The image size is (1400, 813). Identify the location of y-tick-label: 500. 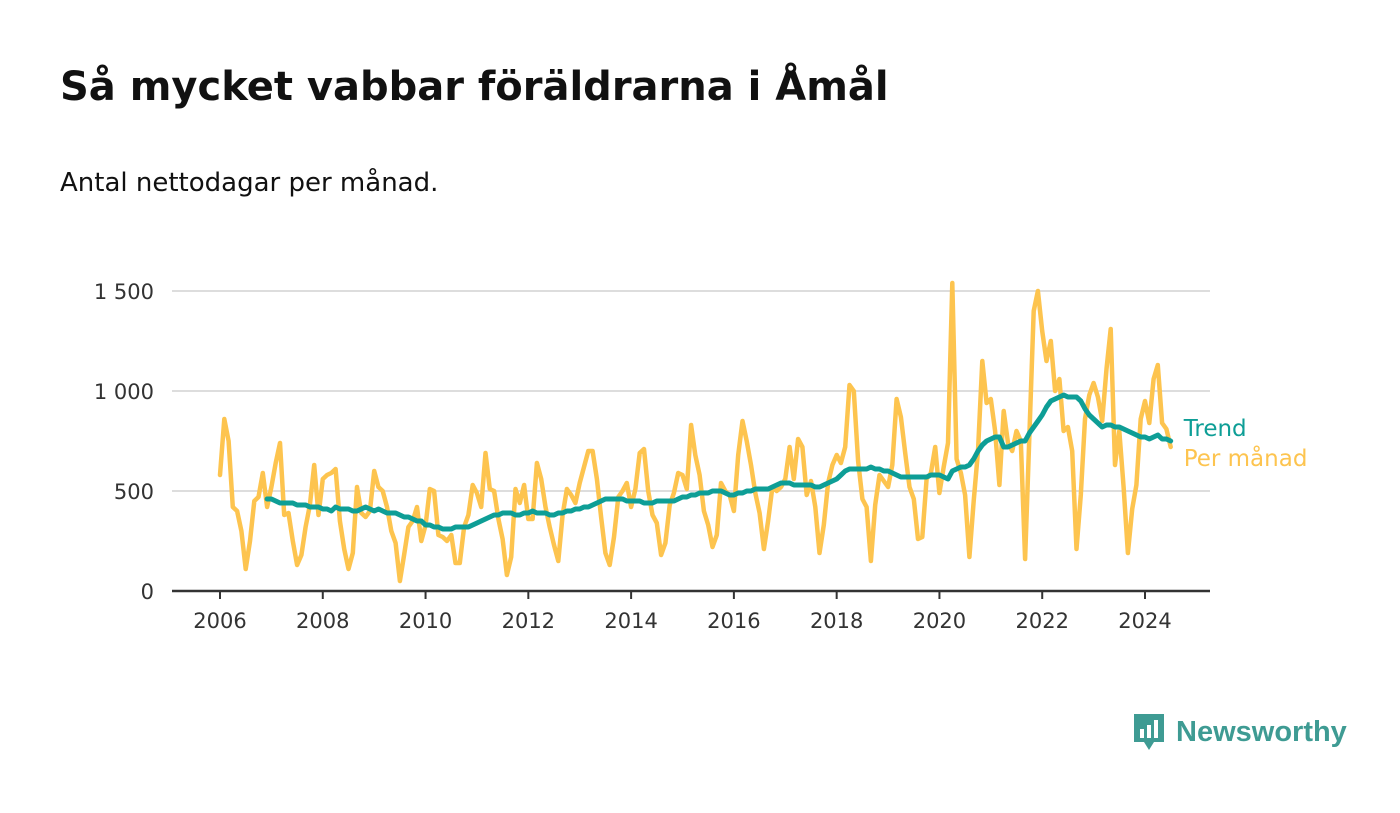
(134, 492).